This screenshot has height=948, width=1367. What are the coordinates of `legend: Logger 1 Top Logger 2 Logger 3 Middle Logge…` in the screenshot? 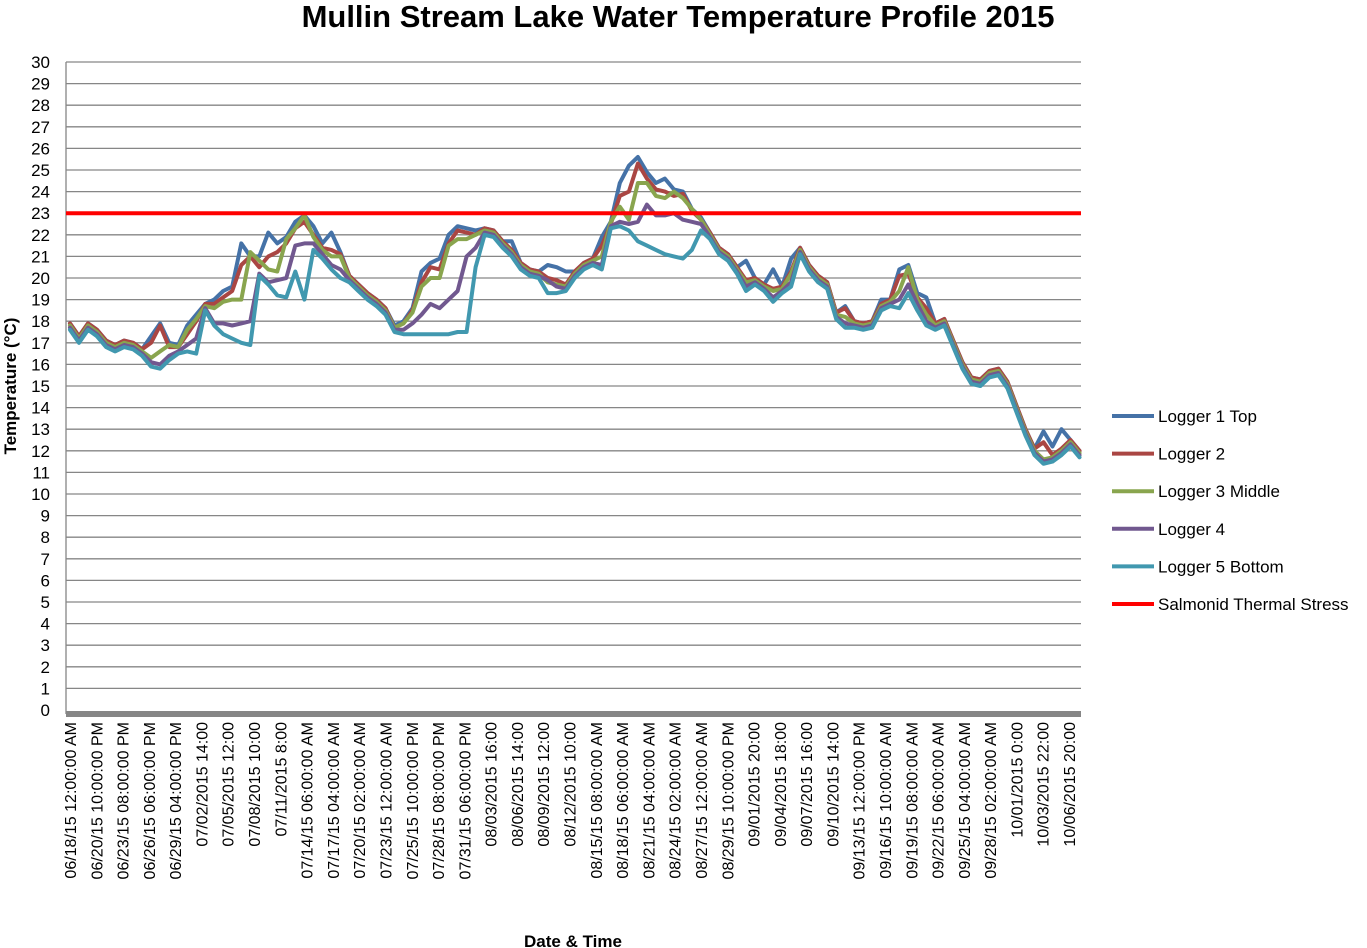 It's located at (1230, 510).